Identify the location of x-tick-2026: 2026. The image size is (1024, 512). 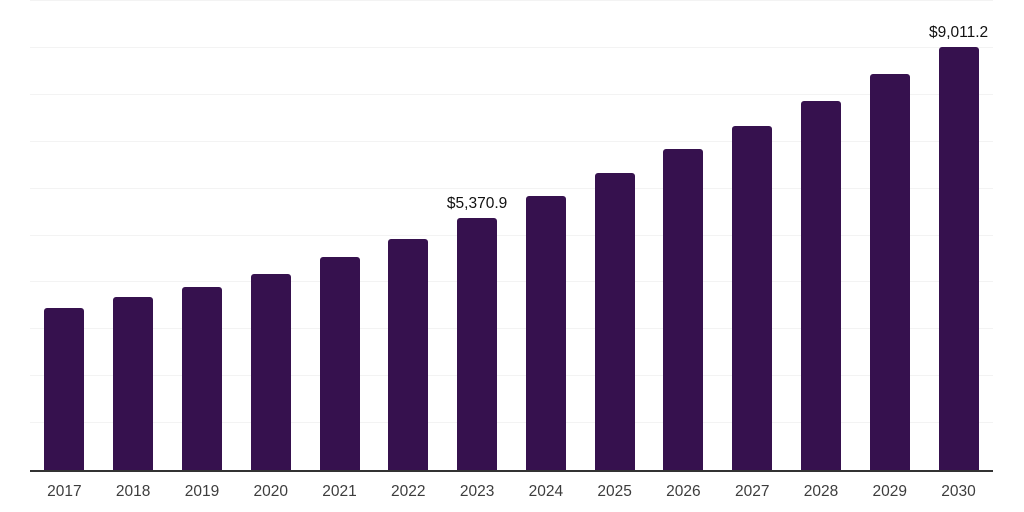
(683, 491).